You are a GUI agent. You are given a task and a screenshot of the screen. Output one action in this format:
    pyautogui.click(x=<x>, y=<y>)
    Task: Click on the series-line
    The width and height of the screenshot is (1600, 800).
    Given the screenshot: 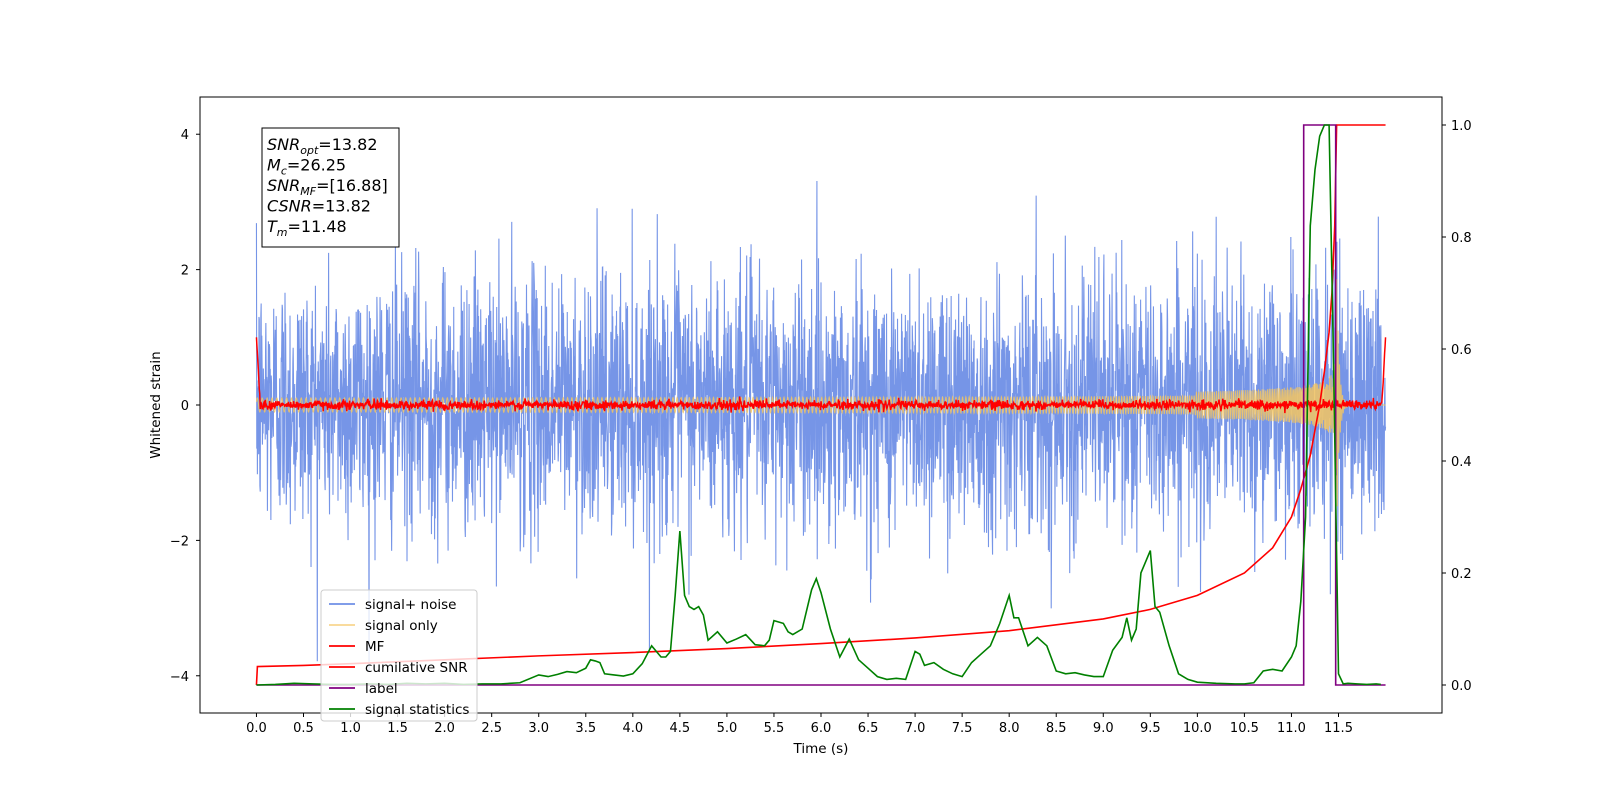 What is the action you would take?
    pyautogui.click(x=821, y=375)
    